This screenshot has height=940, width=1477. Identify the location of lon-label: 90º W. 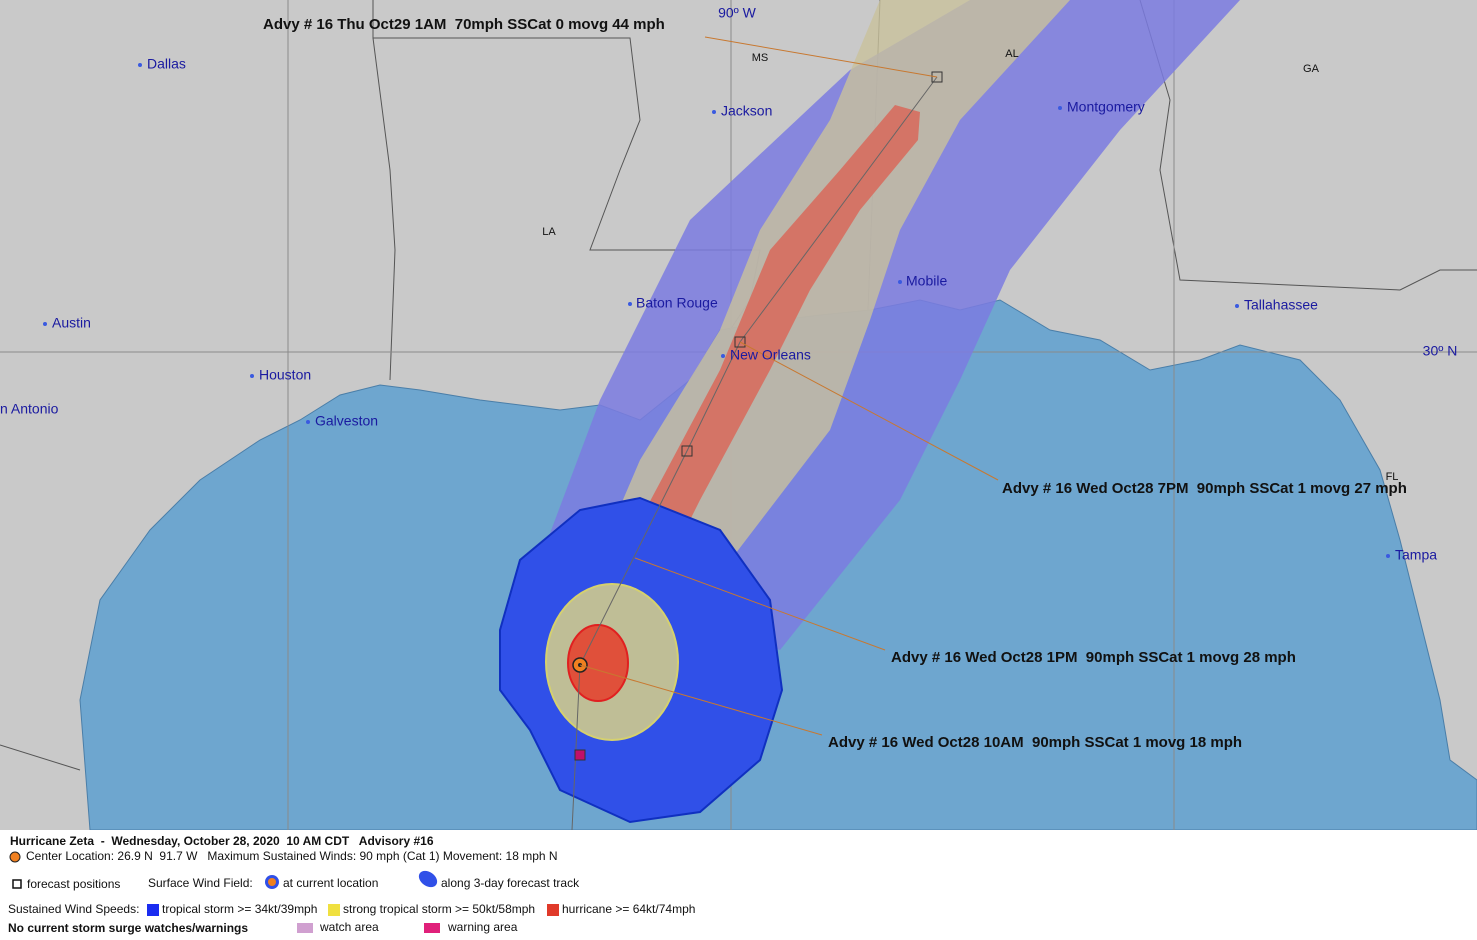
(737, 13).